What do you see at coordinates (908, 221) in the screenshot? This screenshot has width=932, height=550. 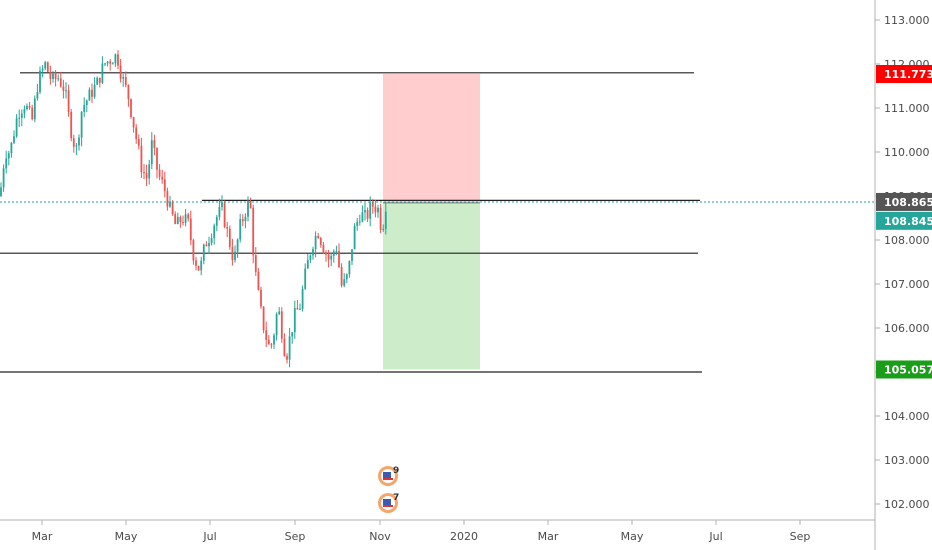 I see `price-badge-label: 108.845` at bounding box center [908, 221].